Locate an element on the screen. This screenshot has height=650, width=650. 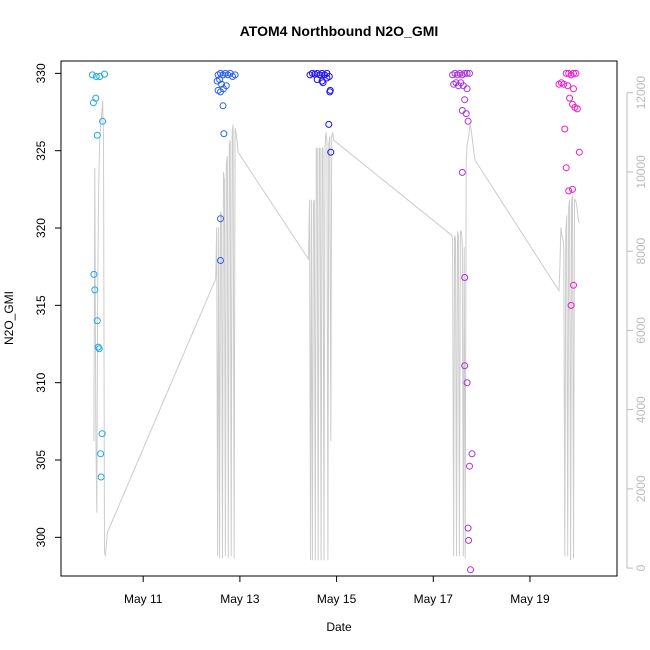
x-tick-label: May 17 is located at coordinates (434, 599).